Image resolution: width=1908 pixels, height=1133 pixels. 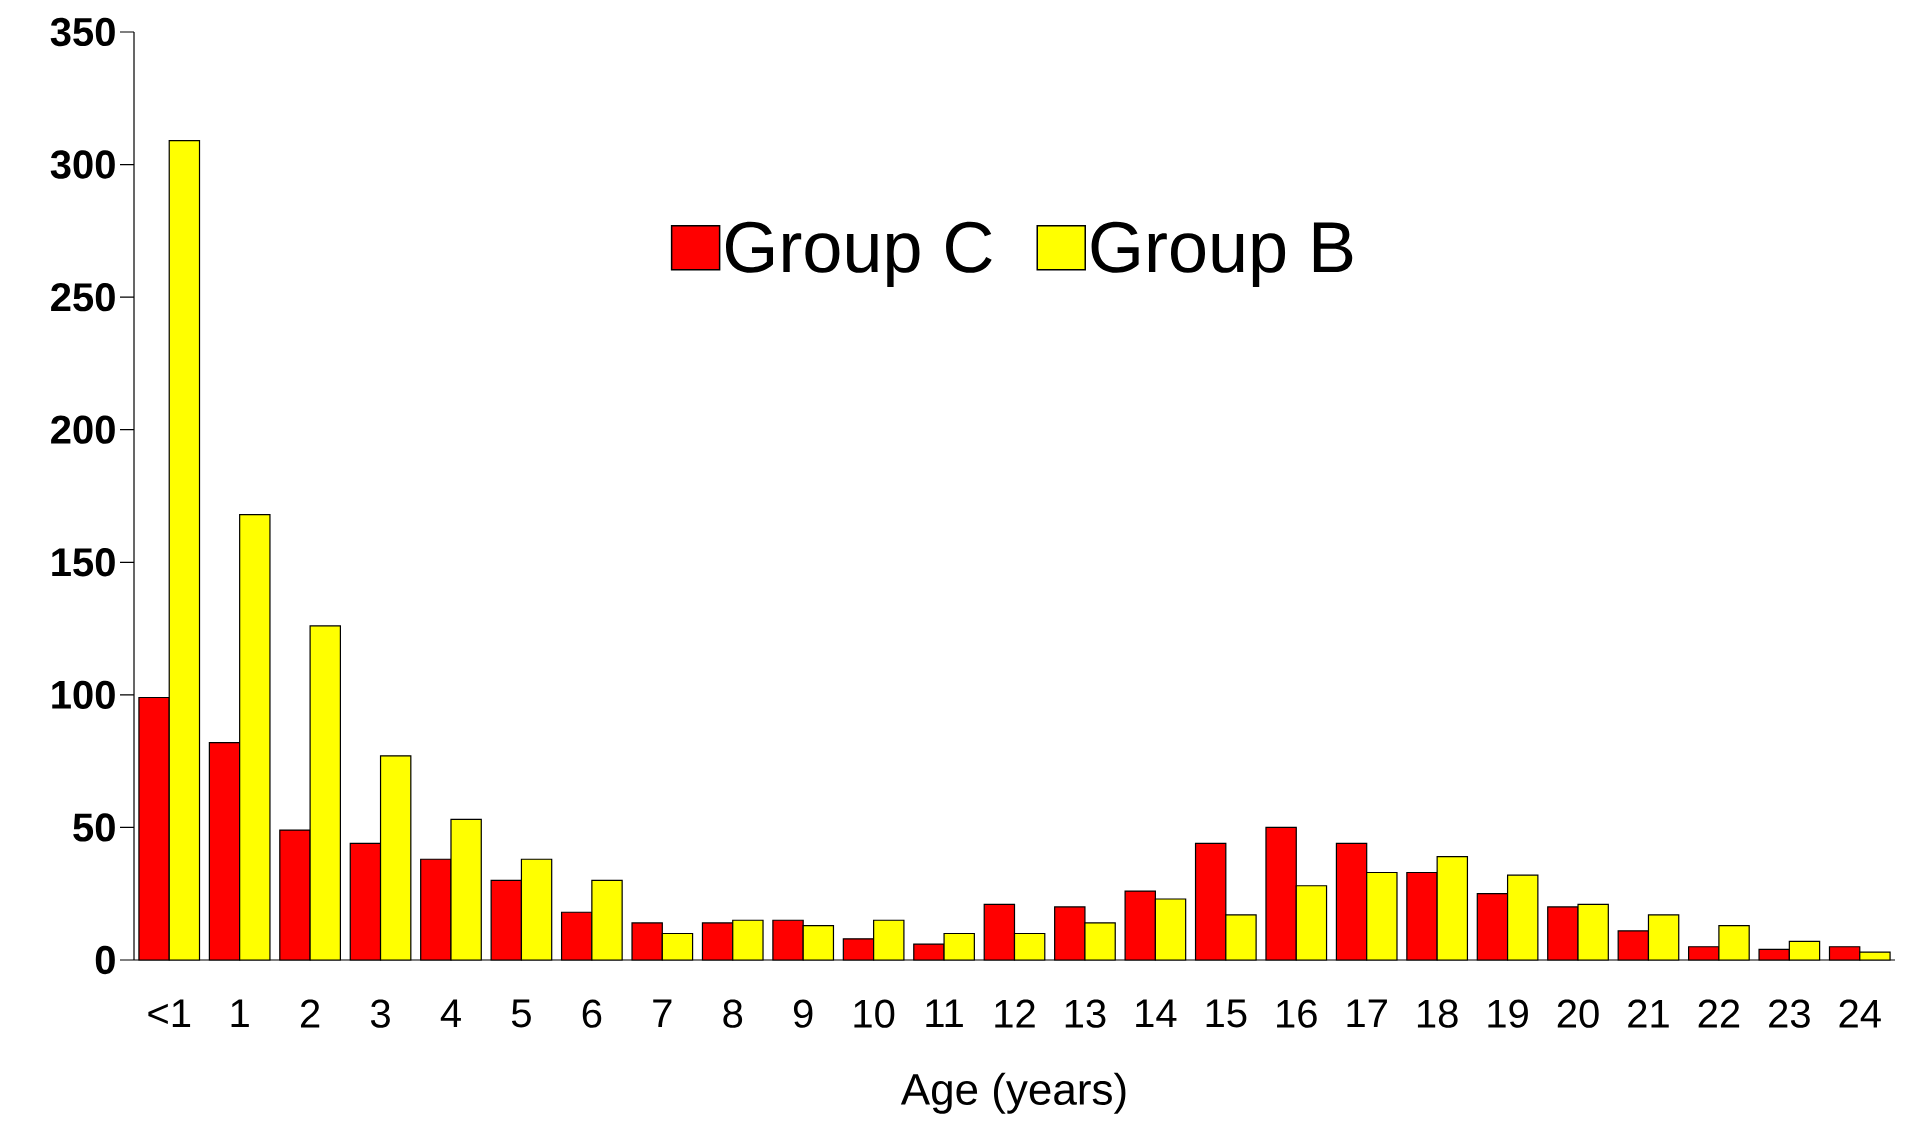 I want to click on x-tick-label: 13, so click(x=1085, y=1013).